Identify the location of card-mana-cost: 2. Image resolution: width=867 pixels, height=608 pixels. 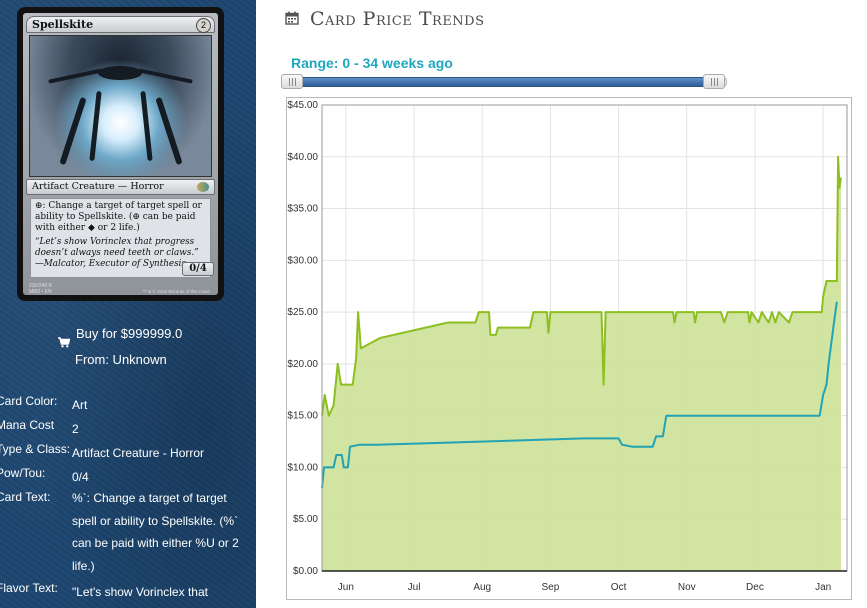
(203, 25).